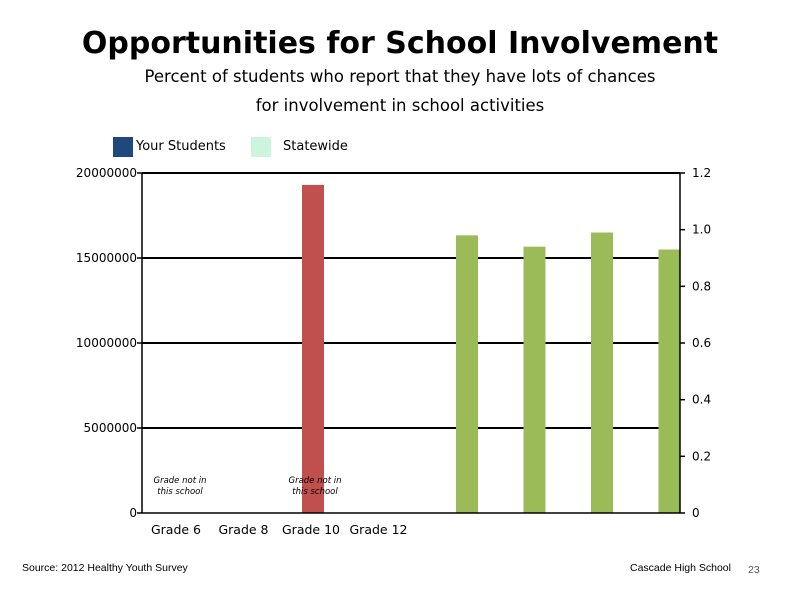  I want to click on legend-label-statewide: Statewide, so click(315, 146).